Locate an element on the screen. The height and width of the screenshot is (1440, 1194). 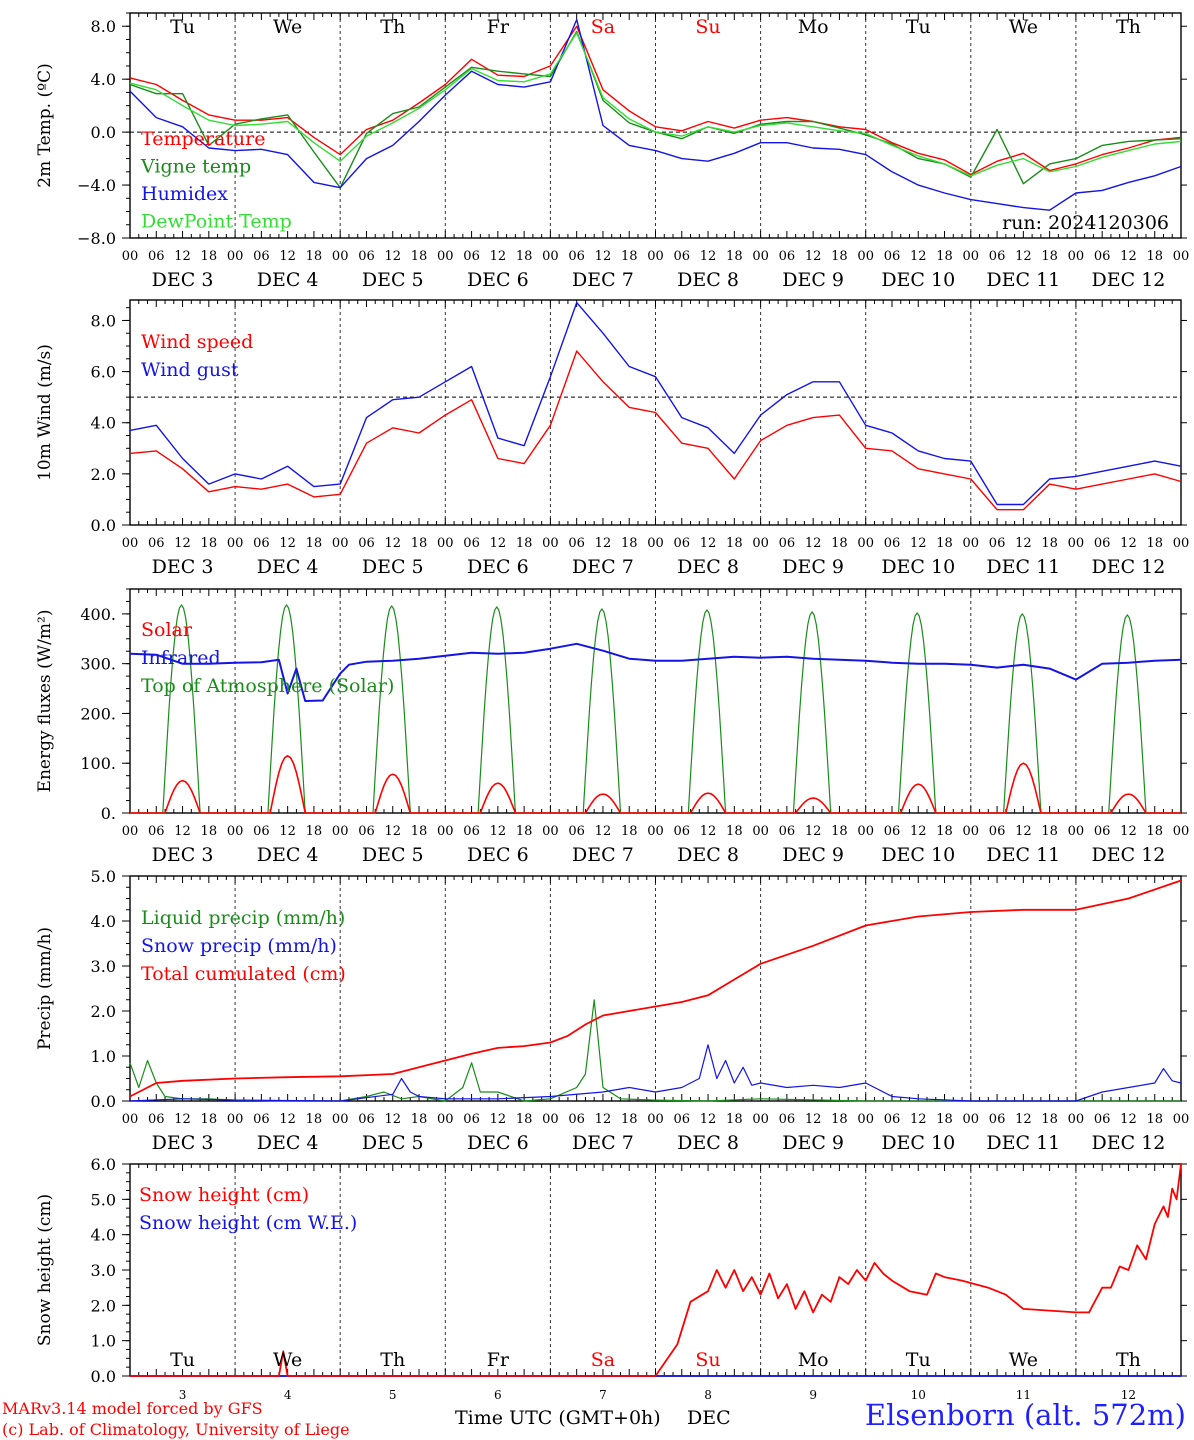
series-line-wind-gust is located at coordinates (655, 403).